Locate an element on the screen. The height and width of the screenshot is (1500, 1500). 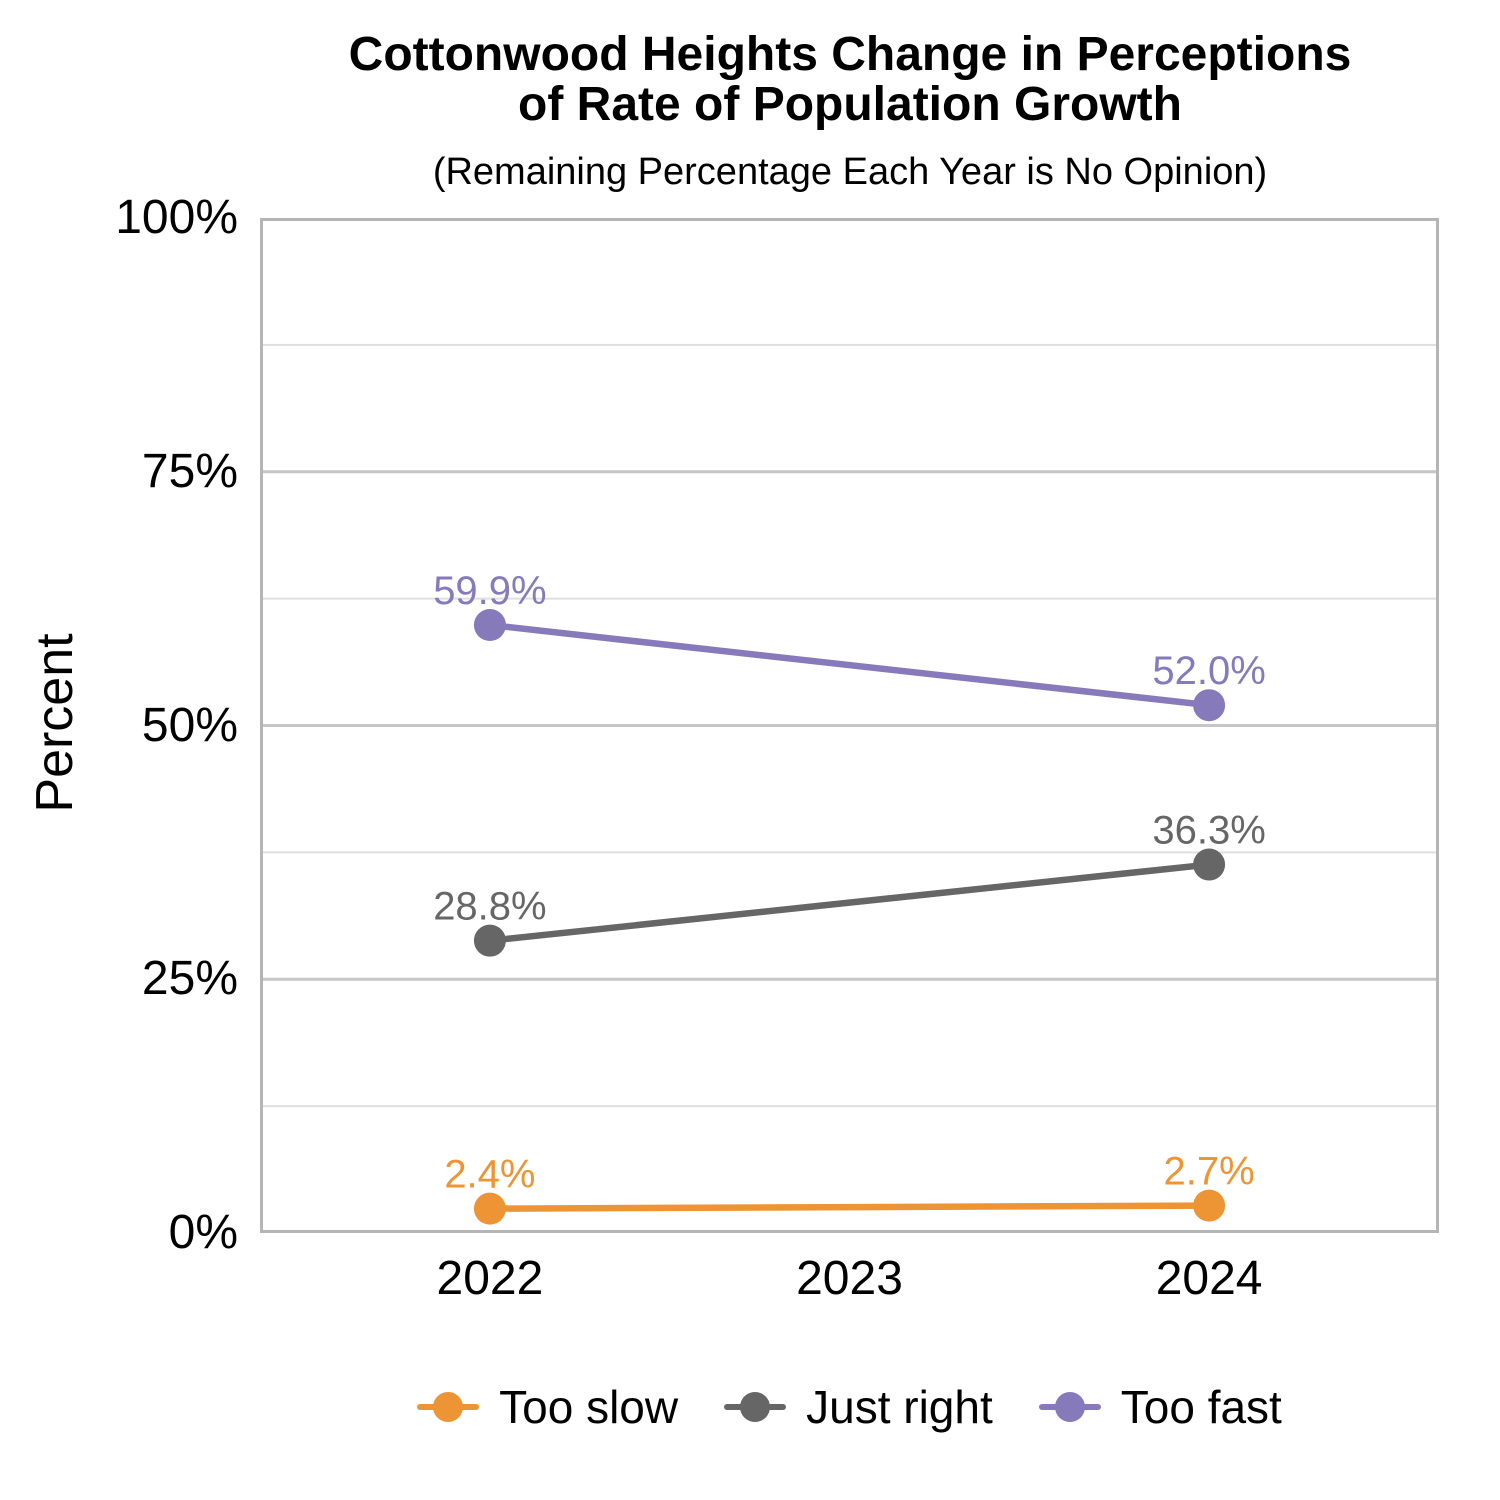
legend-key-dot-too-slow is located at coordinates (448, 1407).